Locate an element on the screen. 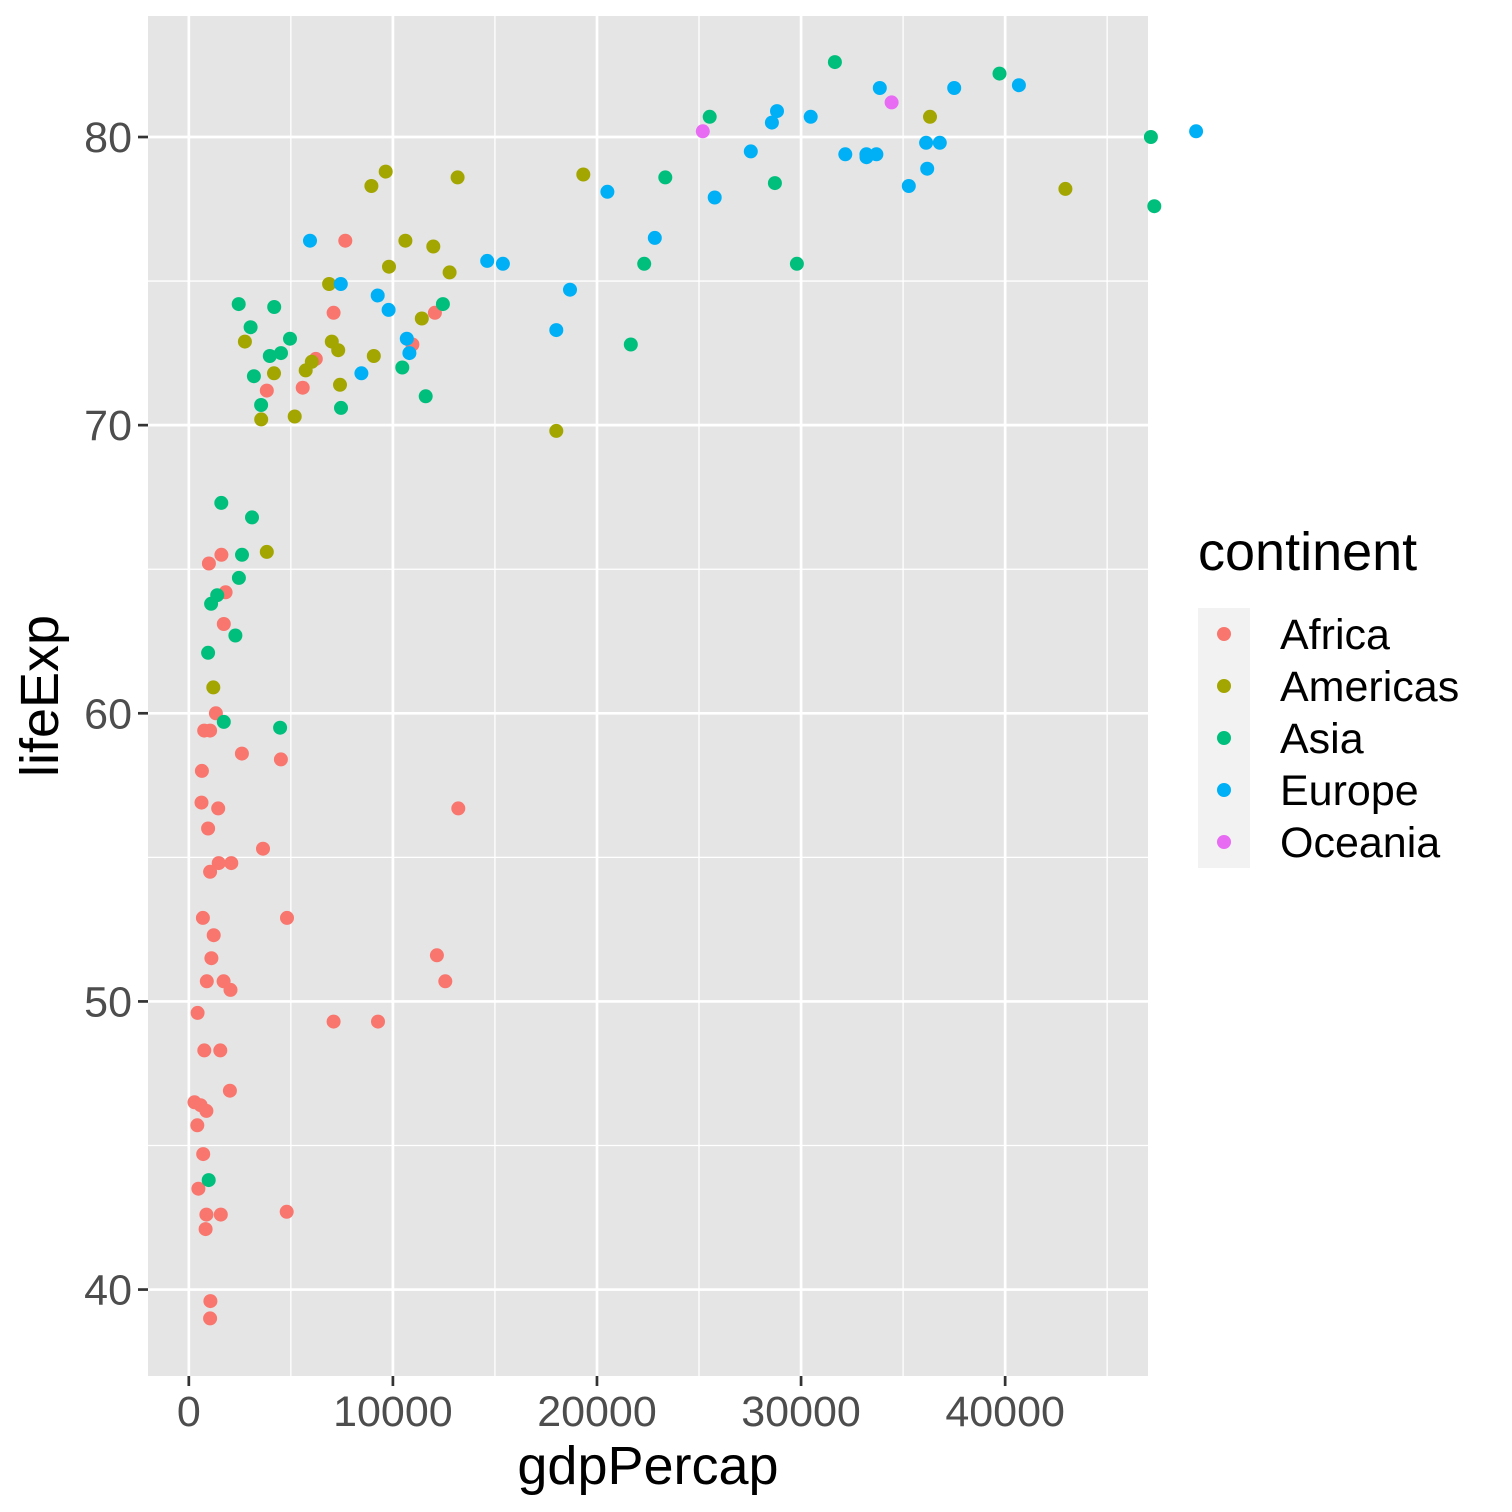 Image resolution: width=1512 pixels, height=1512 pixels. x-tick-label: 0 is located at coordinates (189, 1412).